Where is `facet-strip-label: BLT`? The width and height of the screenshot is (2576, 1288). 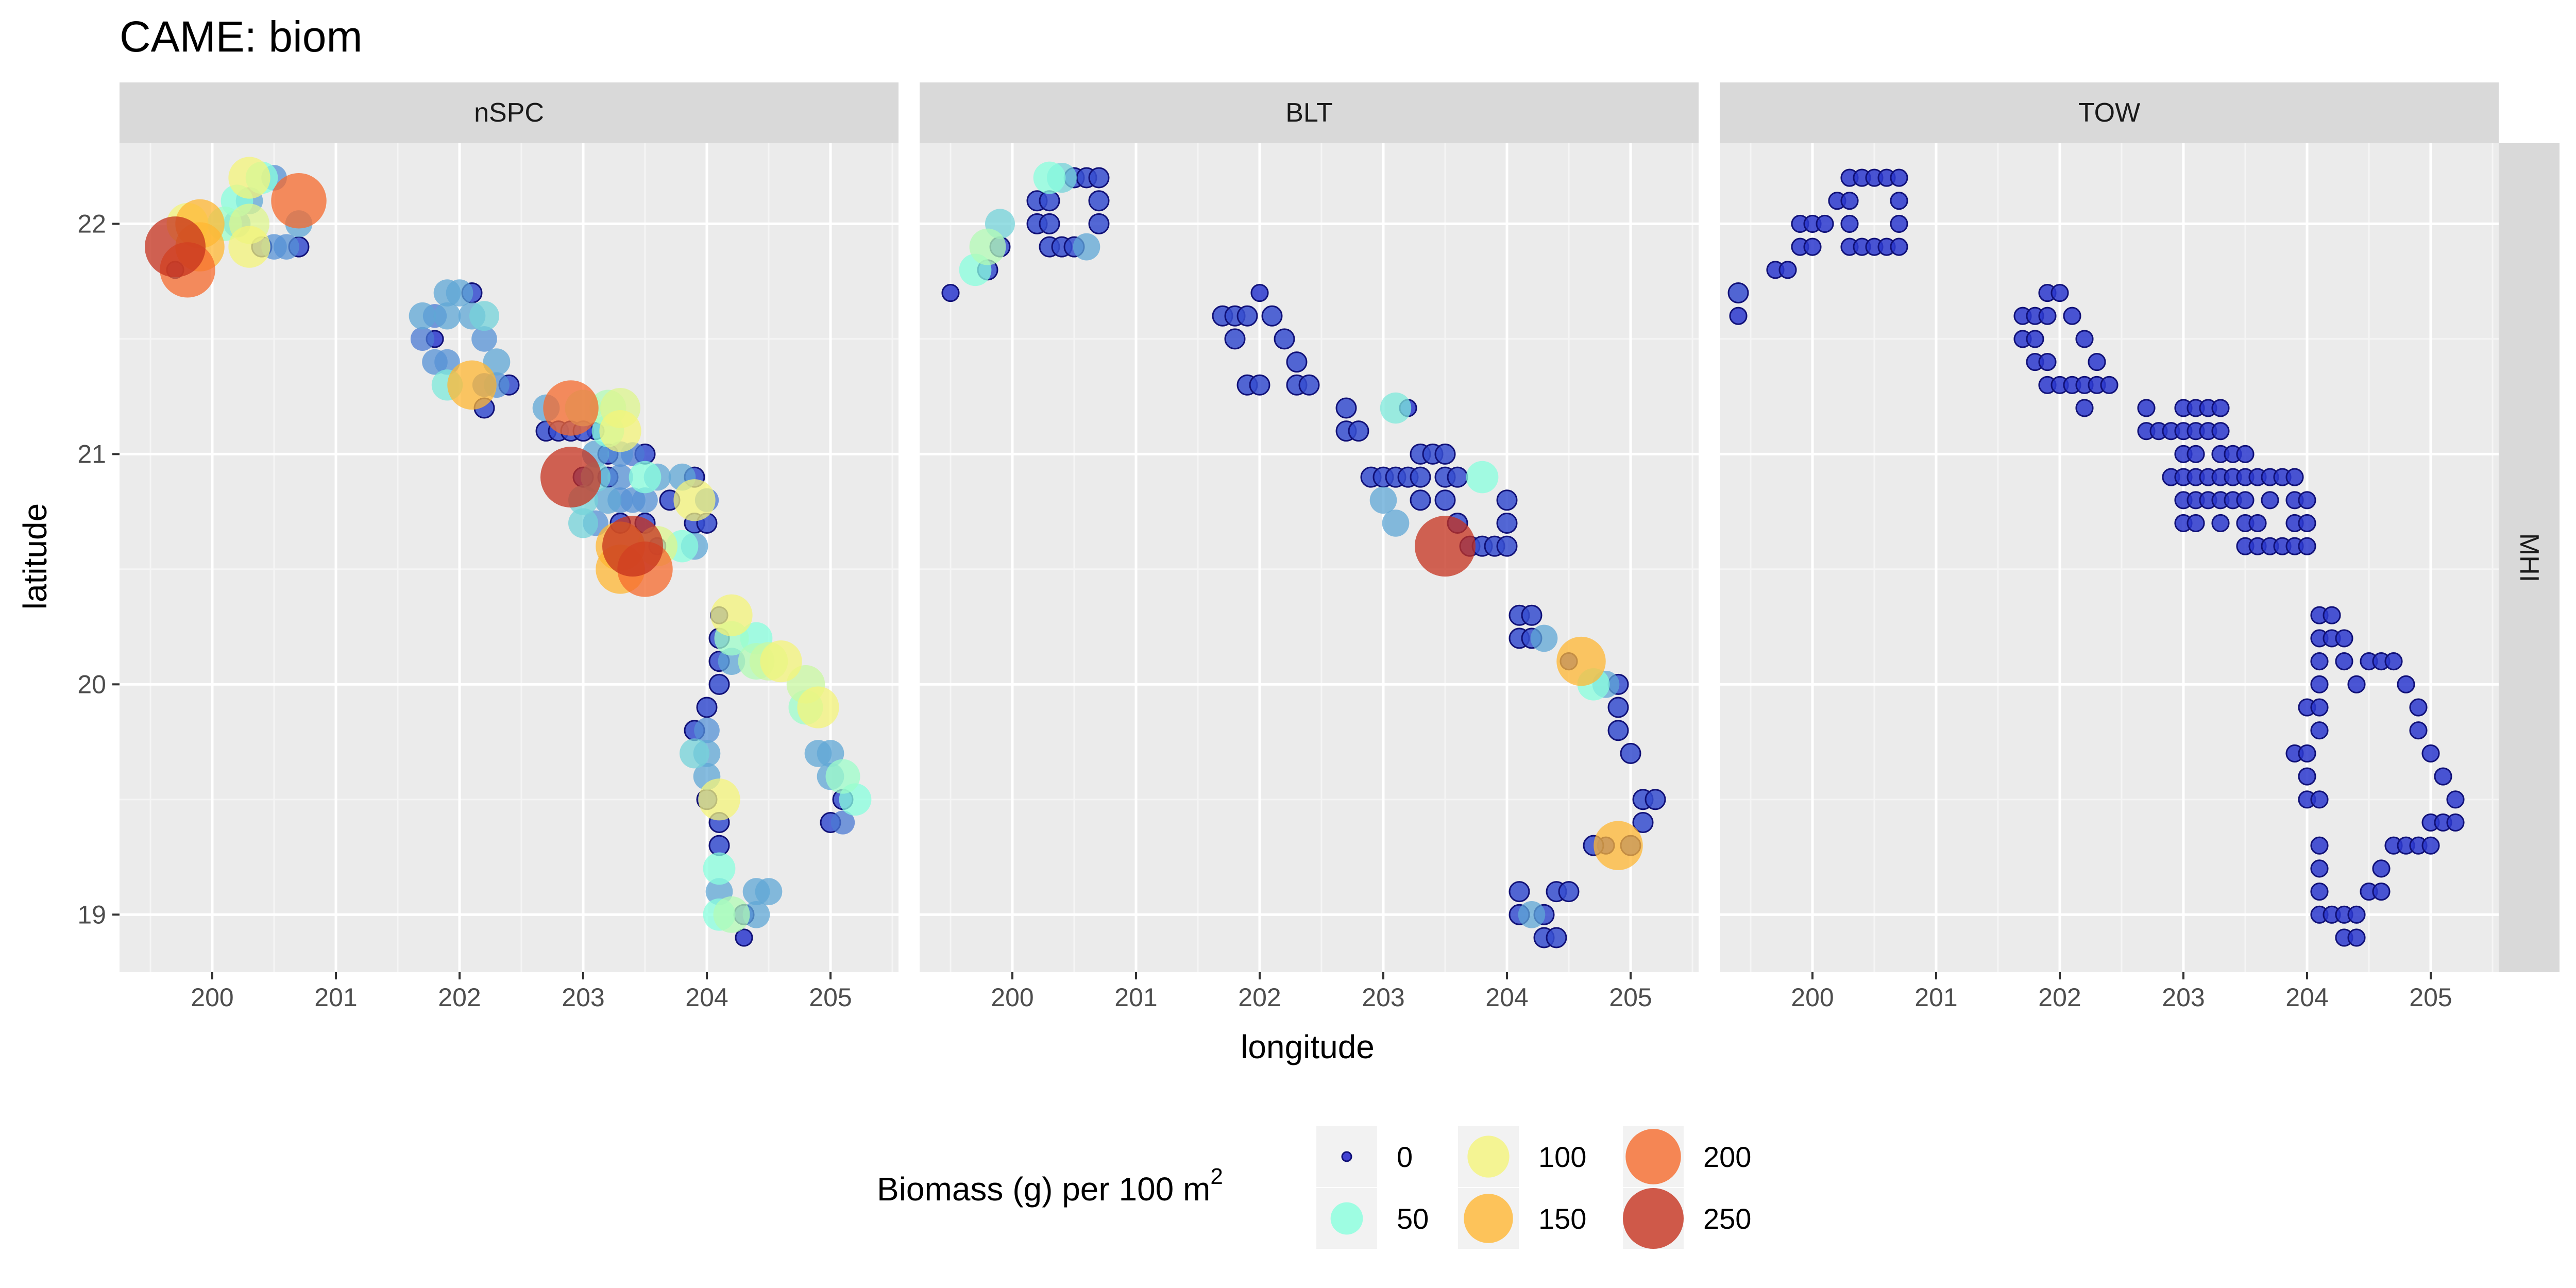
facet-strip-label: BLT is located at coordinates (1309, 113).